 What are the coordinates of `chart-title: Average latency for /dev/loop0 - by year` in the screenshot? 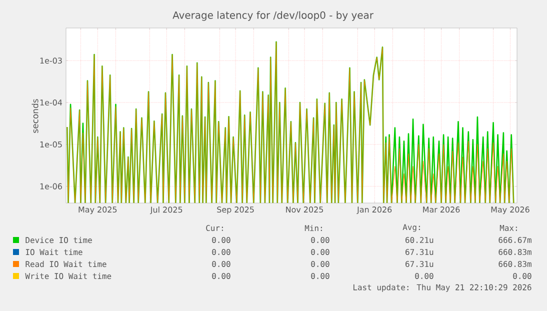 It's located at (273, 16).